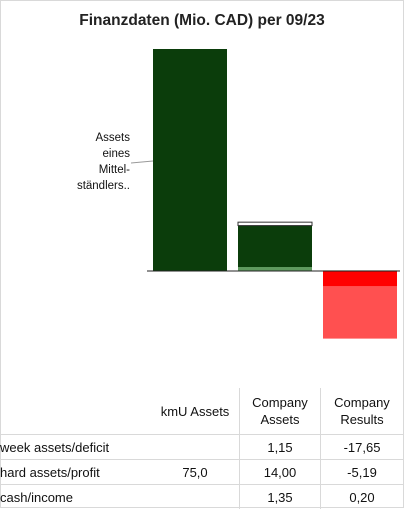 This screenshot has height=509, width=404. I want to click on table-cell: 1,35, so click(280, 497).